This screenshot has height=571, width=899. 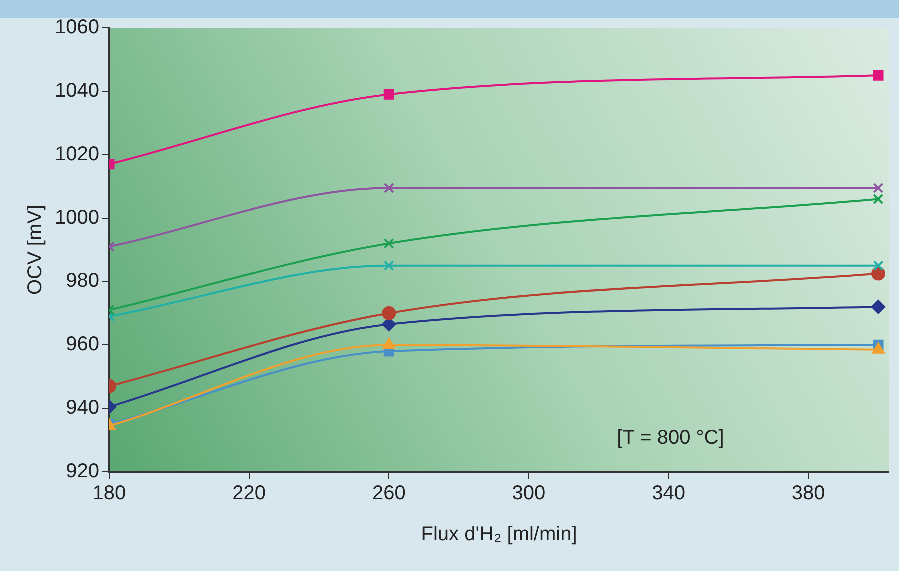 I want to click on y-tick-label: 1000, so click(x=77, y=217).